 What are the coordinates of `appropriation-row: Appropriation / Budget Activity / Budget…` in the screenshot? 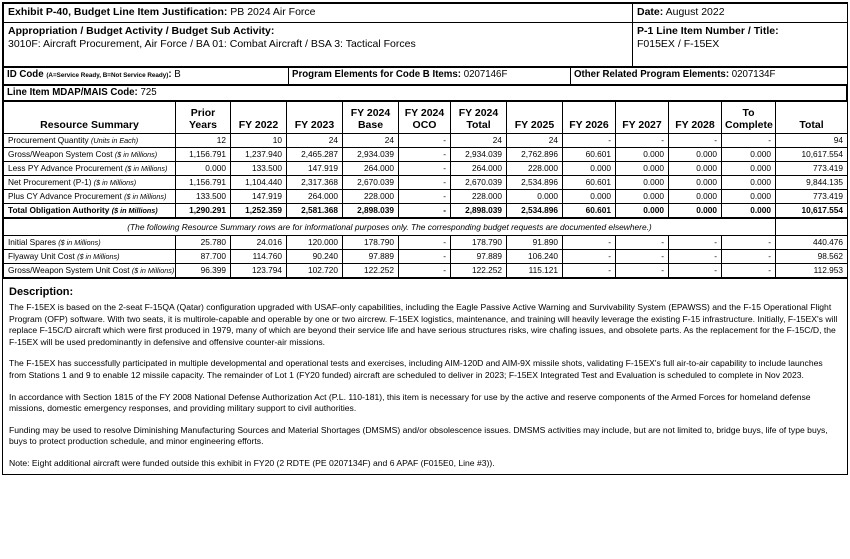 It's located at (425, 44).